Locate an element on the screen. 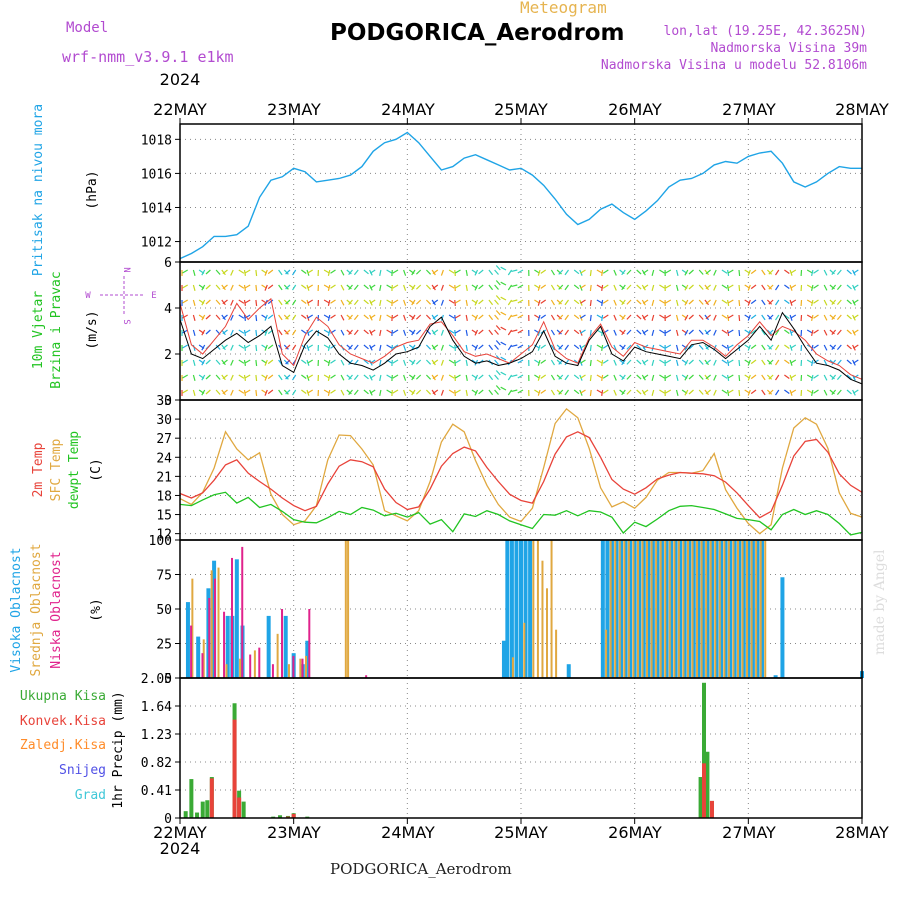 This screenshot has width=900, height=900. pressure-unit: (hPa) is located at coordinates (92, 189).